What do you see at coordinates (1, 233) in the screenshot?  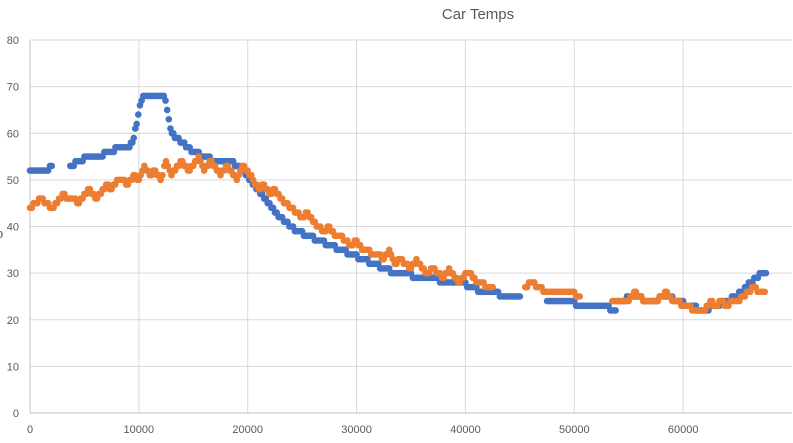 I see `y-axis-label-fragment: o` at bounding box center [1, 233].